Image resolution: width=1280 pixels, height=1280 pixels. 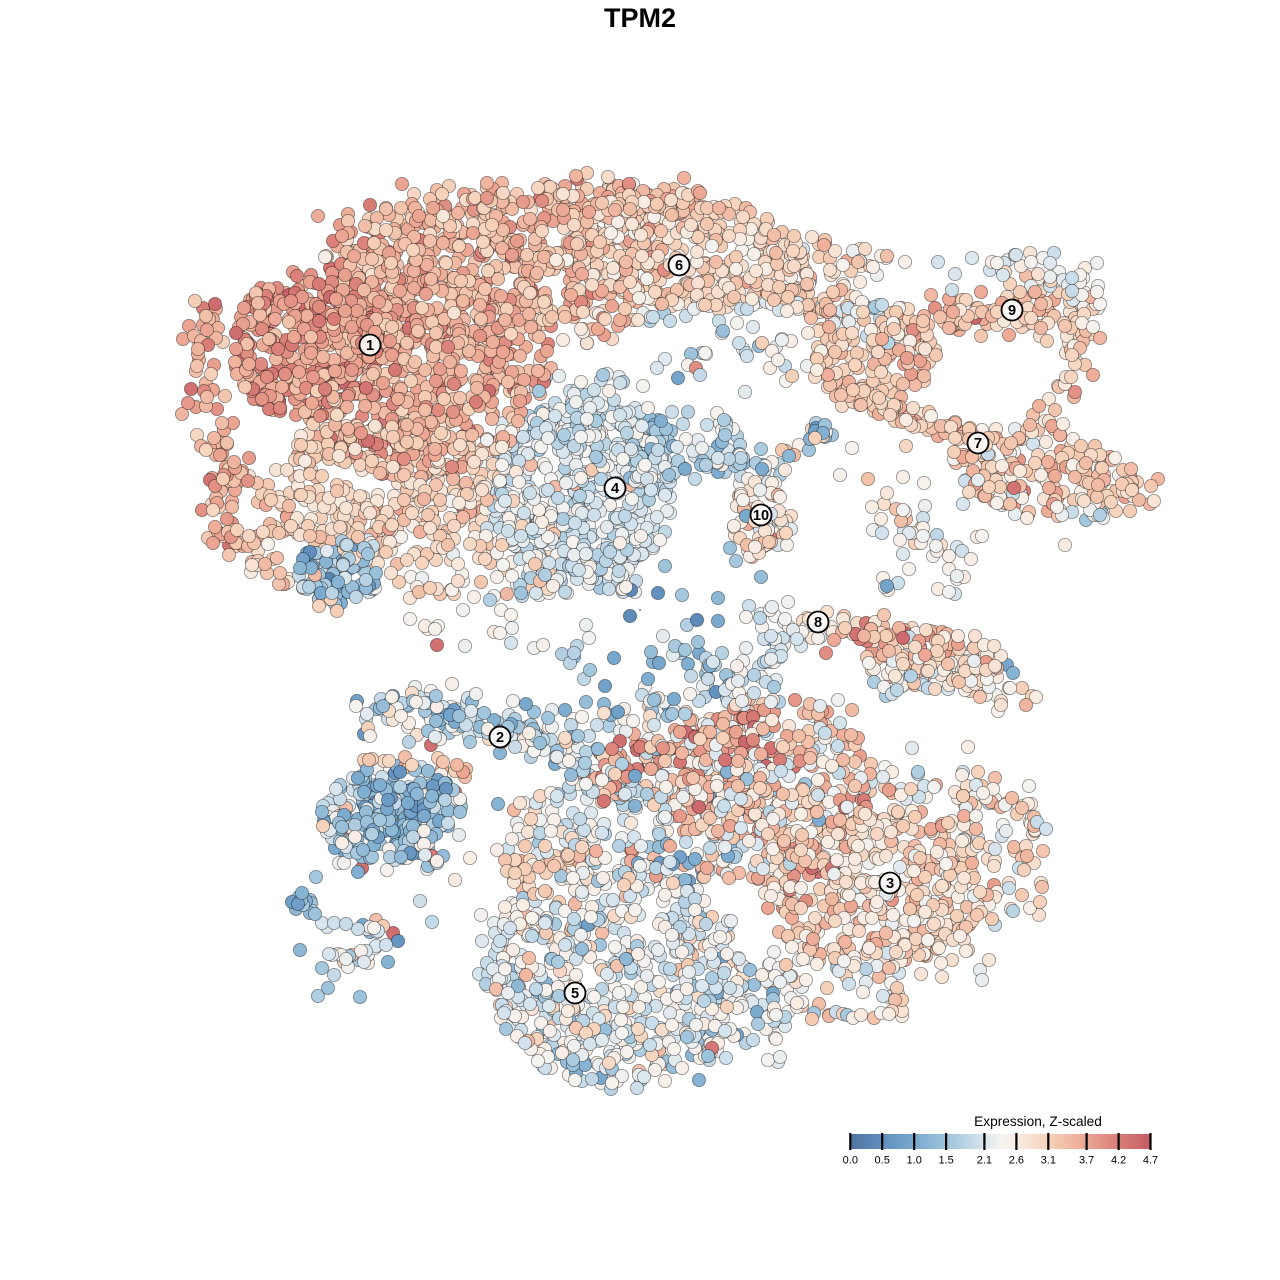 What do you see at coordinates (640, 18) in the screenshot?
I see `svg-text: TPM2` at bounding box center [640, 18].